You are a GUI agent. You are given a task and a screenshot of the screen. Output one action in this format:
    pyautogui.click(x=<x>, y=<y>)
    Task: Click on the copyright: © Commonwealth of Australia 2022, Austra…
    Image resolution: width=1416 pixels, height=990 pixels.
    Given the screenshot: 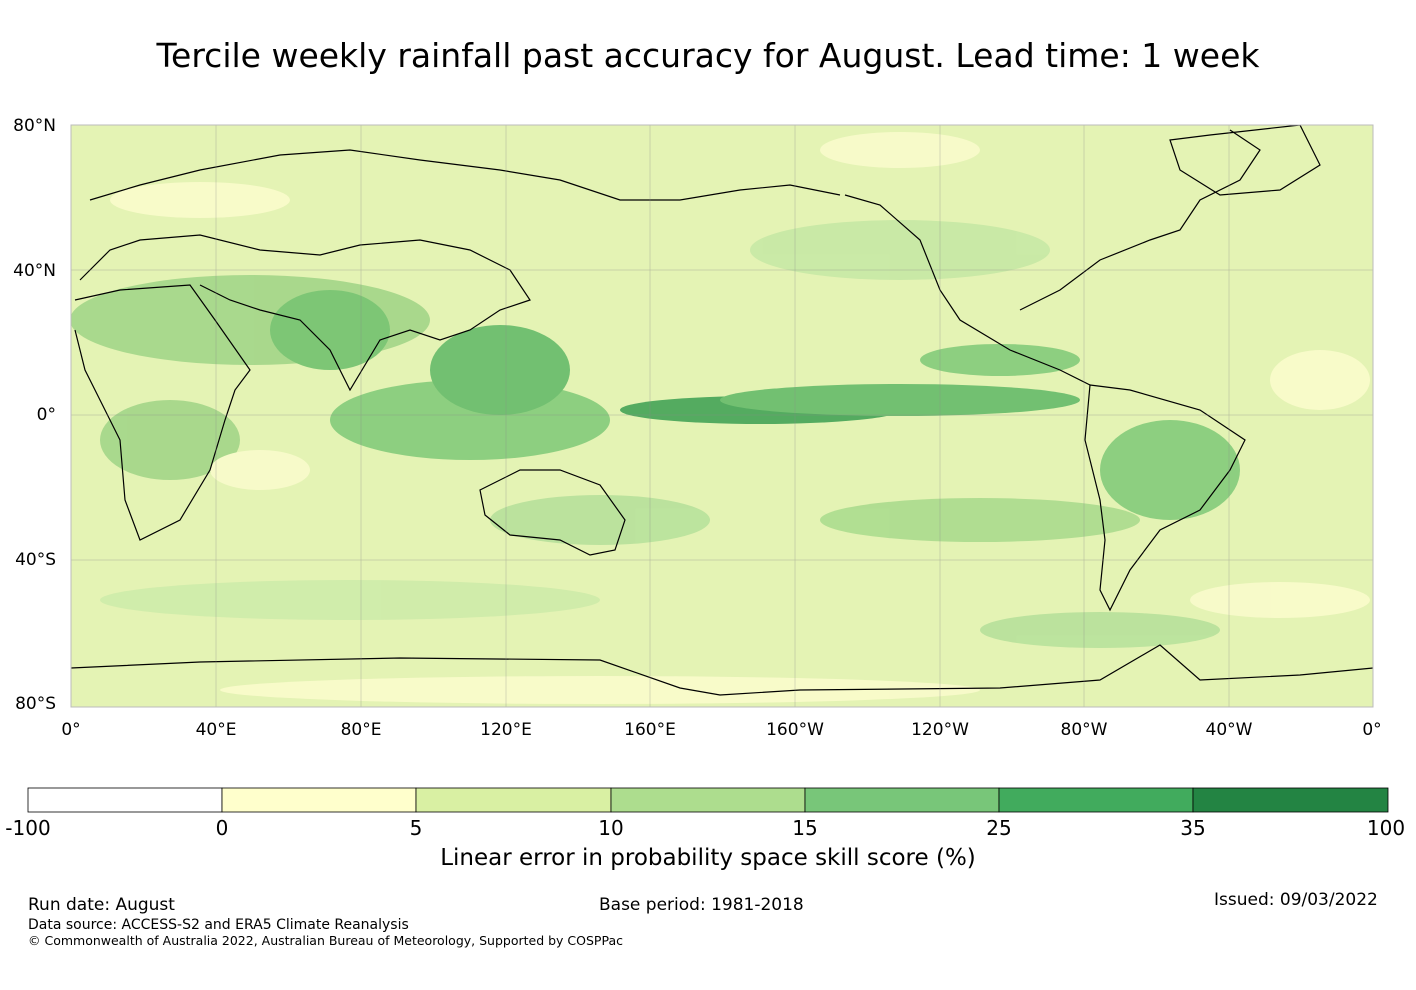 What is the action you would take?
    pyautogui.click(x=325, y=940)
    